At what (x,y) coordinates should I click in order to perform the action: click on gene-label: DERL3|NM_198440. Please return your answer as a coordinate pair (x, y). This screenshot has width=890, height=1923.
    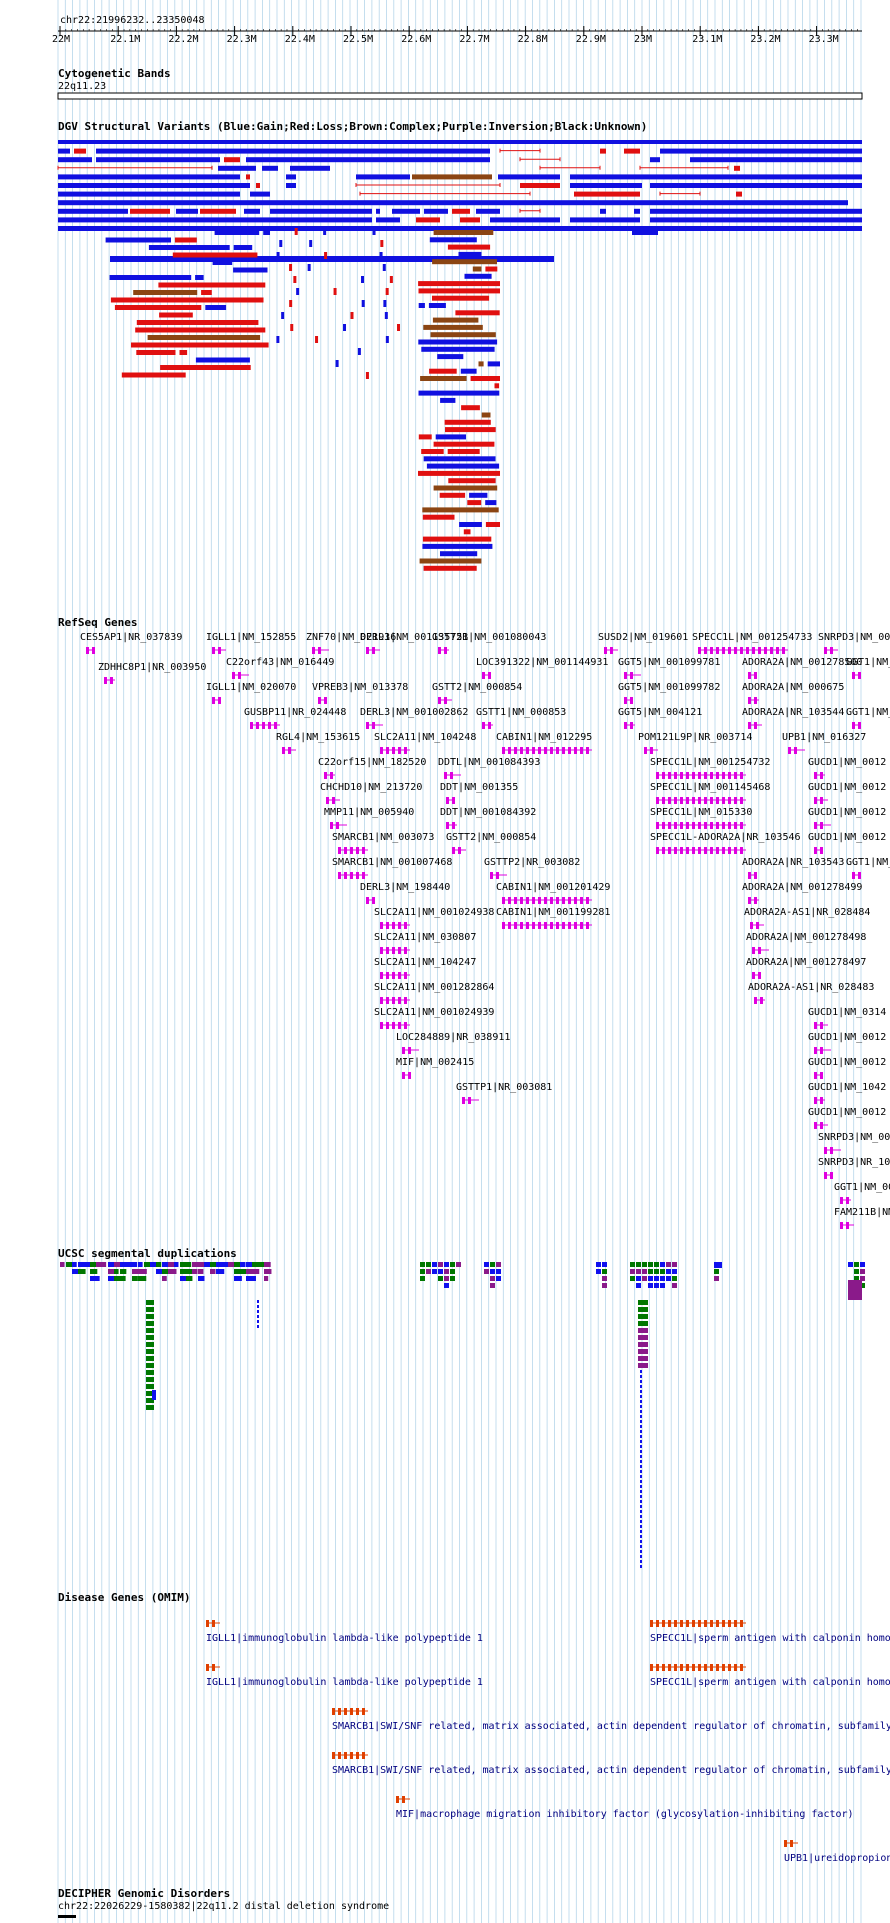
    Looking at the image, I should click on (405, 887).